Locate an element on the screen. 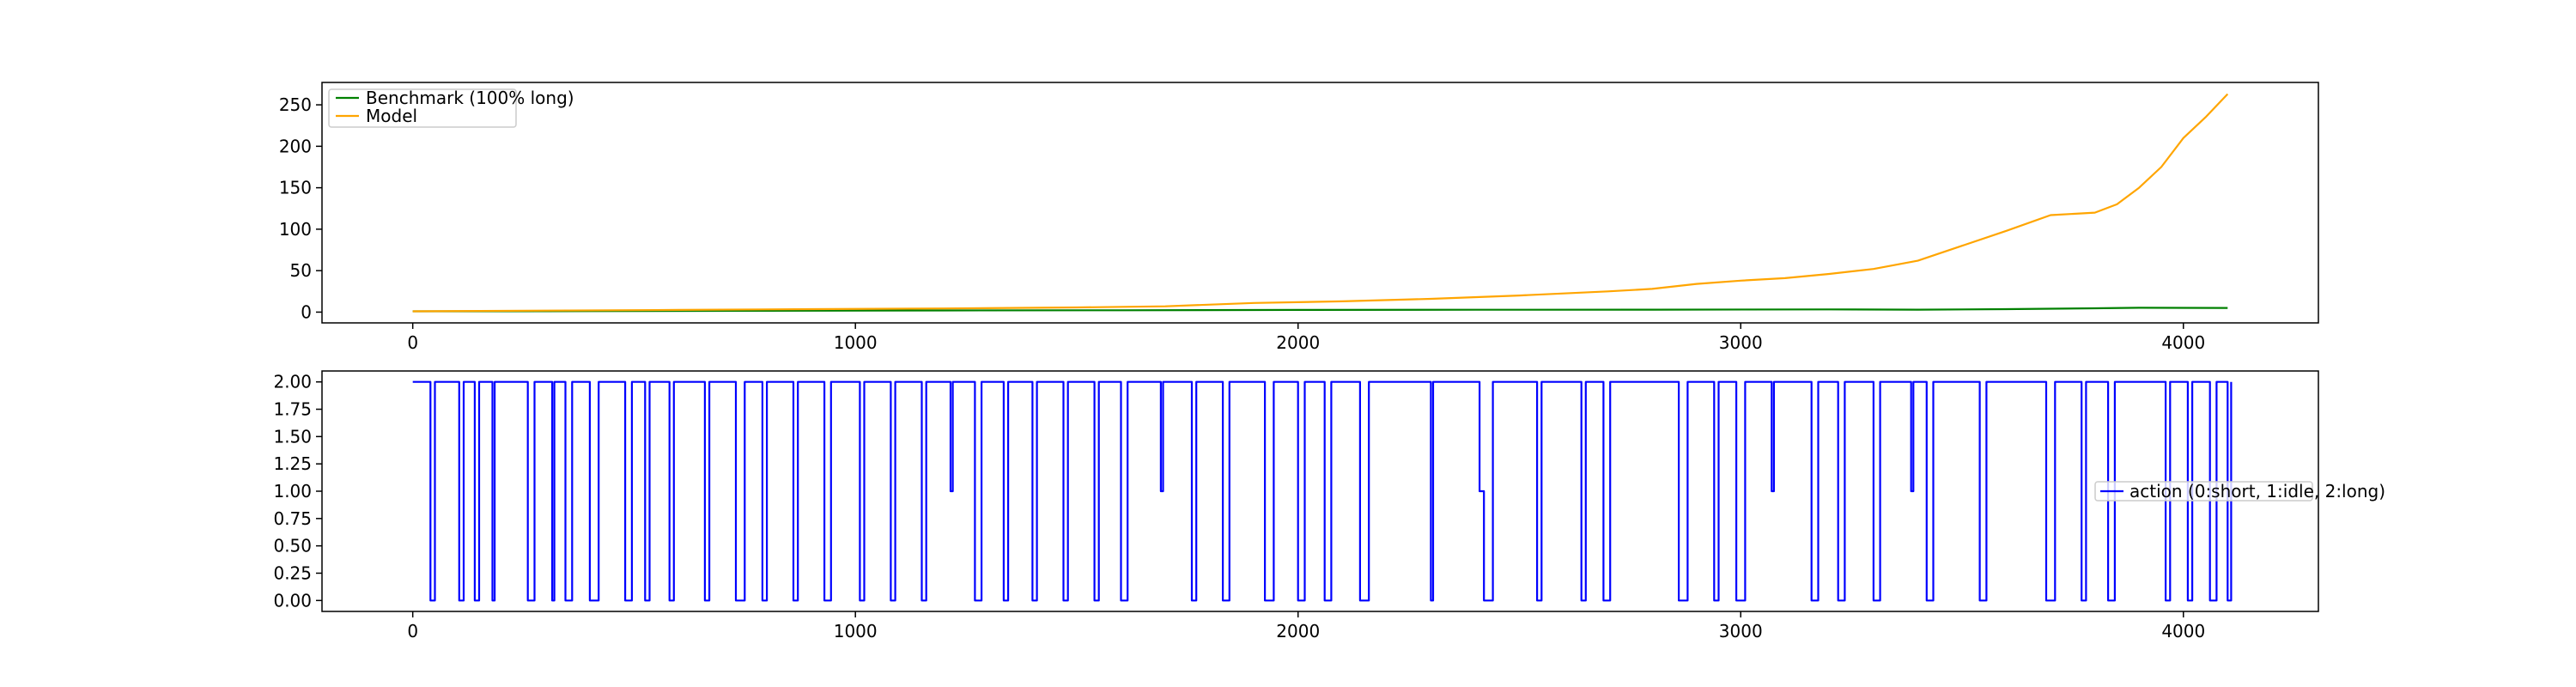 Image resolution: width=2576 pixels, height=687 pixels. action-x-tick-label: 3000 is located at coordinates (1741, 631).